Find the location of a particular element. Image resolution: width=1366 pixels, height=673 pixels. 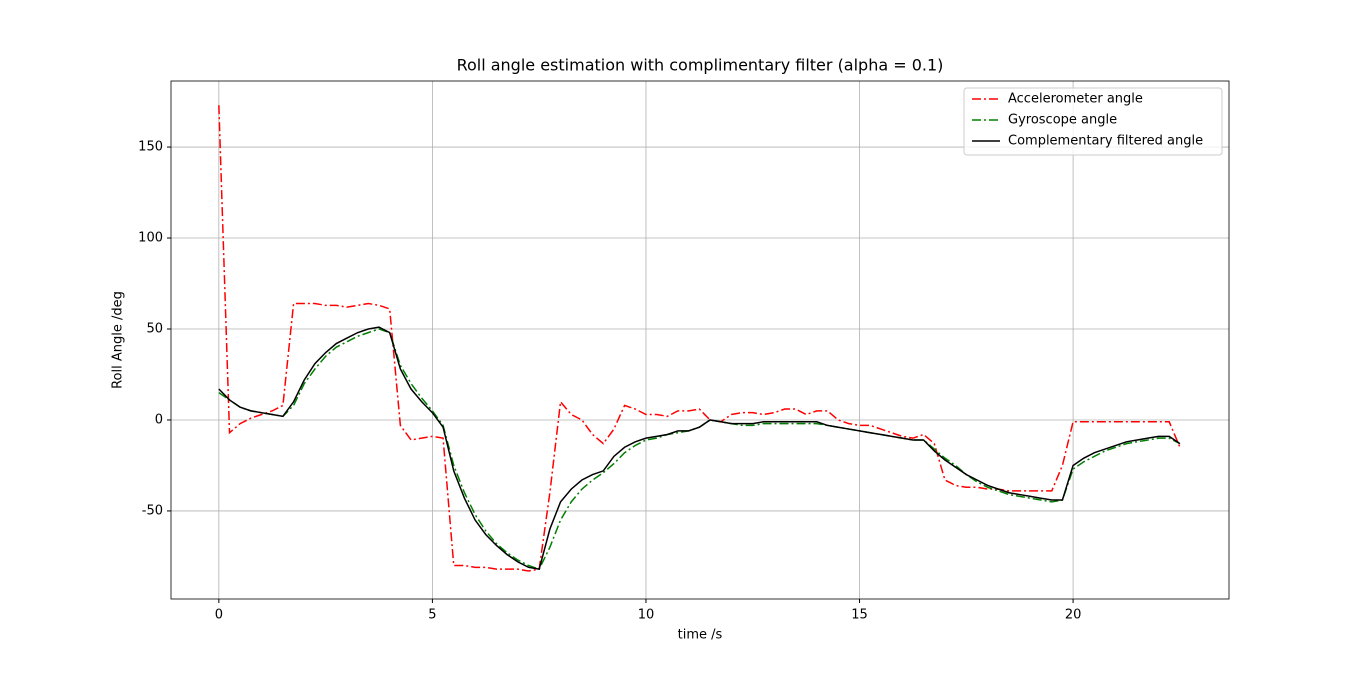

y-tick-label: 150 is located at coordinates (150, 147).